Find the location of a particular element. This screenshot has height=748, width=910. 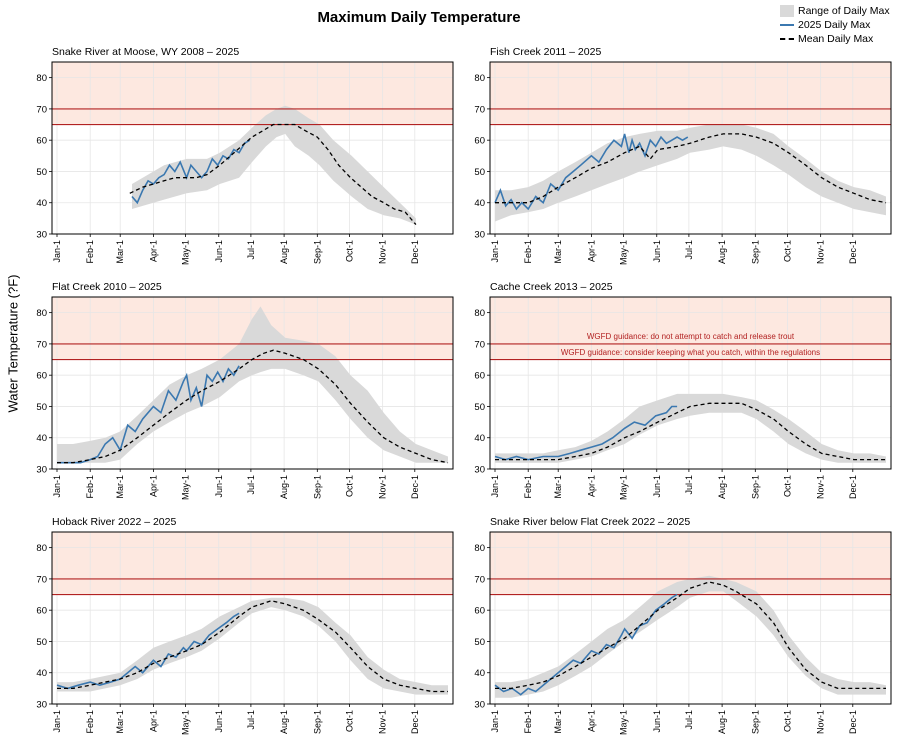

legend-item-current: 2025 Daily Max is located at coordinates (835, 25).